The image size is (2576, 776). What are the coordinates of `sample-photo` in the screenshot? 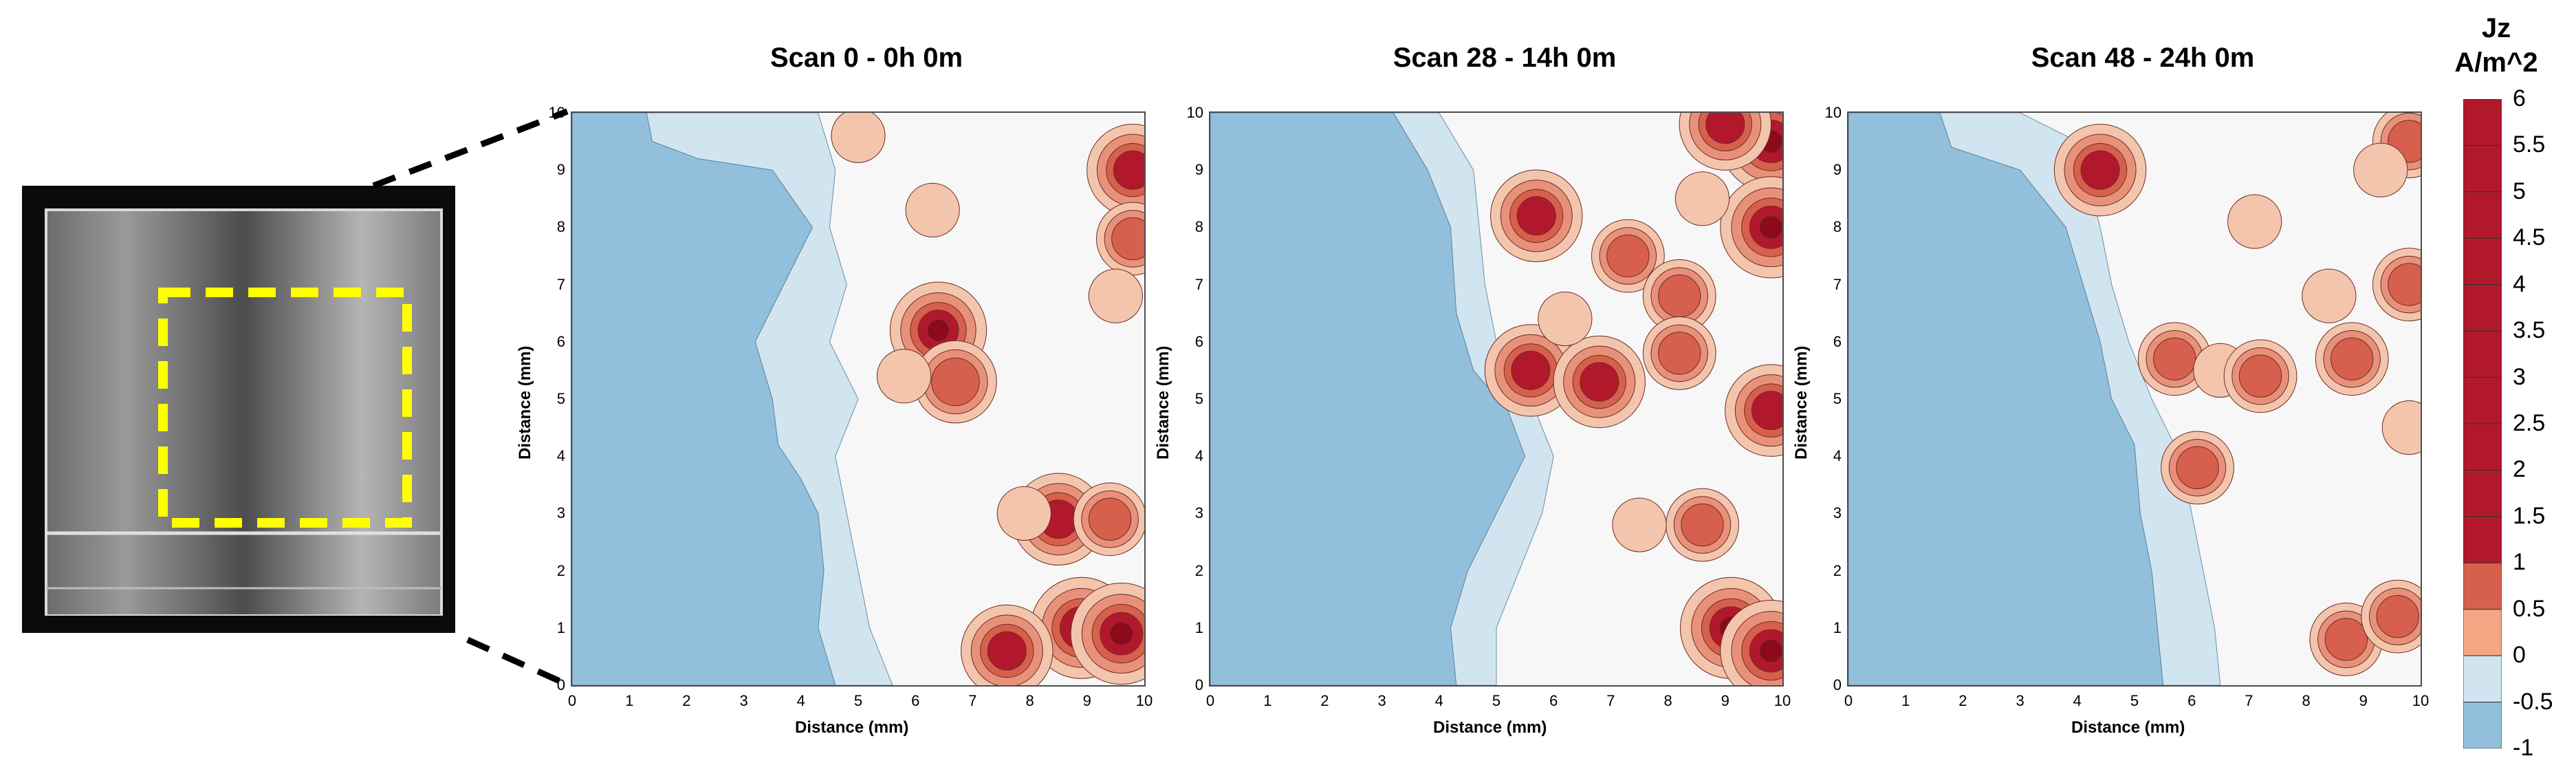 It's located at (238, 409).